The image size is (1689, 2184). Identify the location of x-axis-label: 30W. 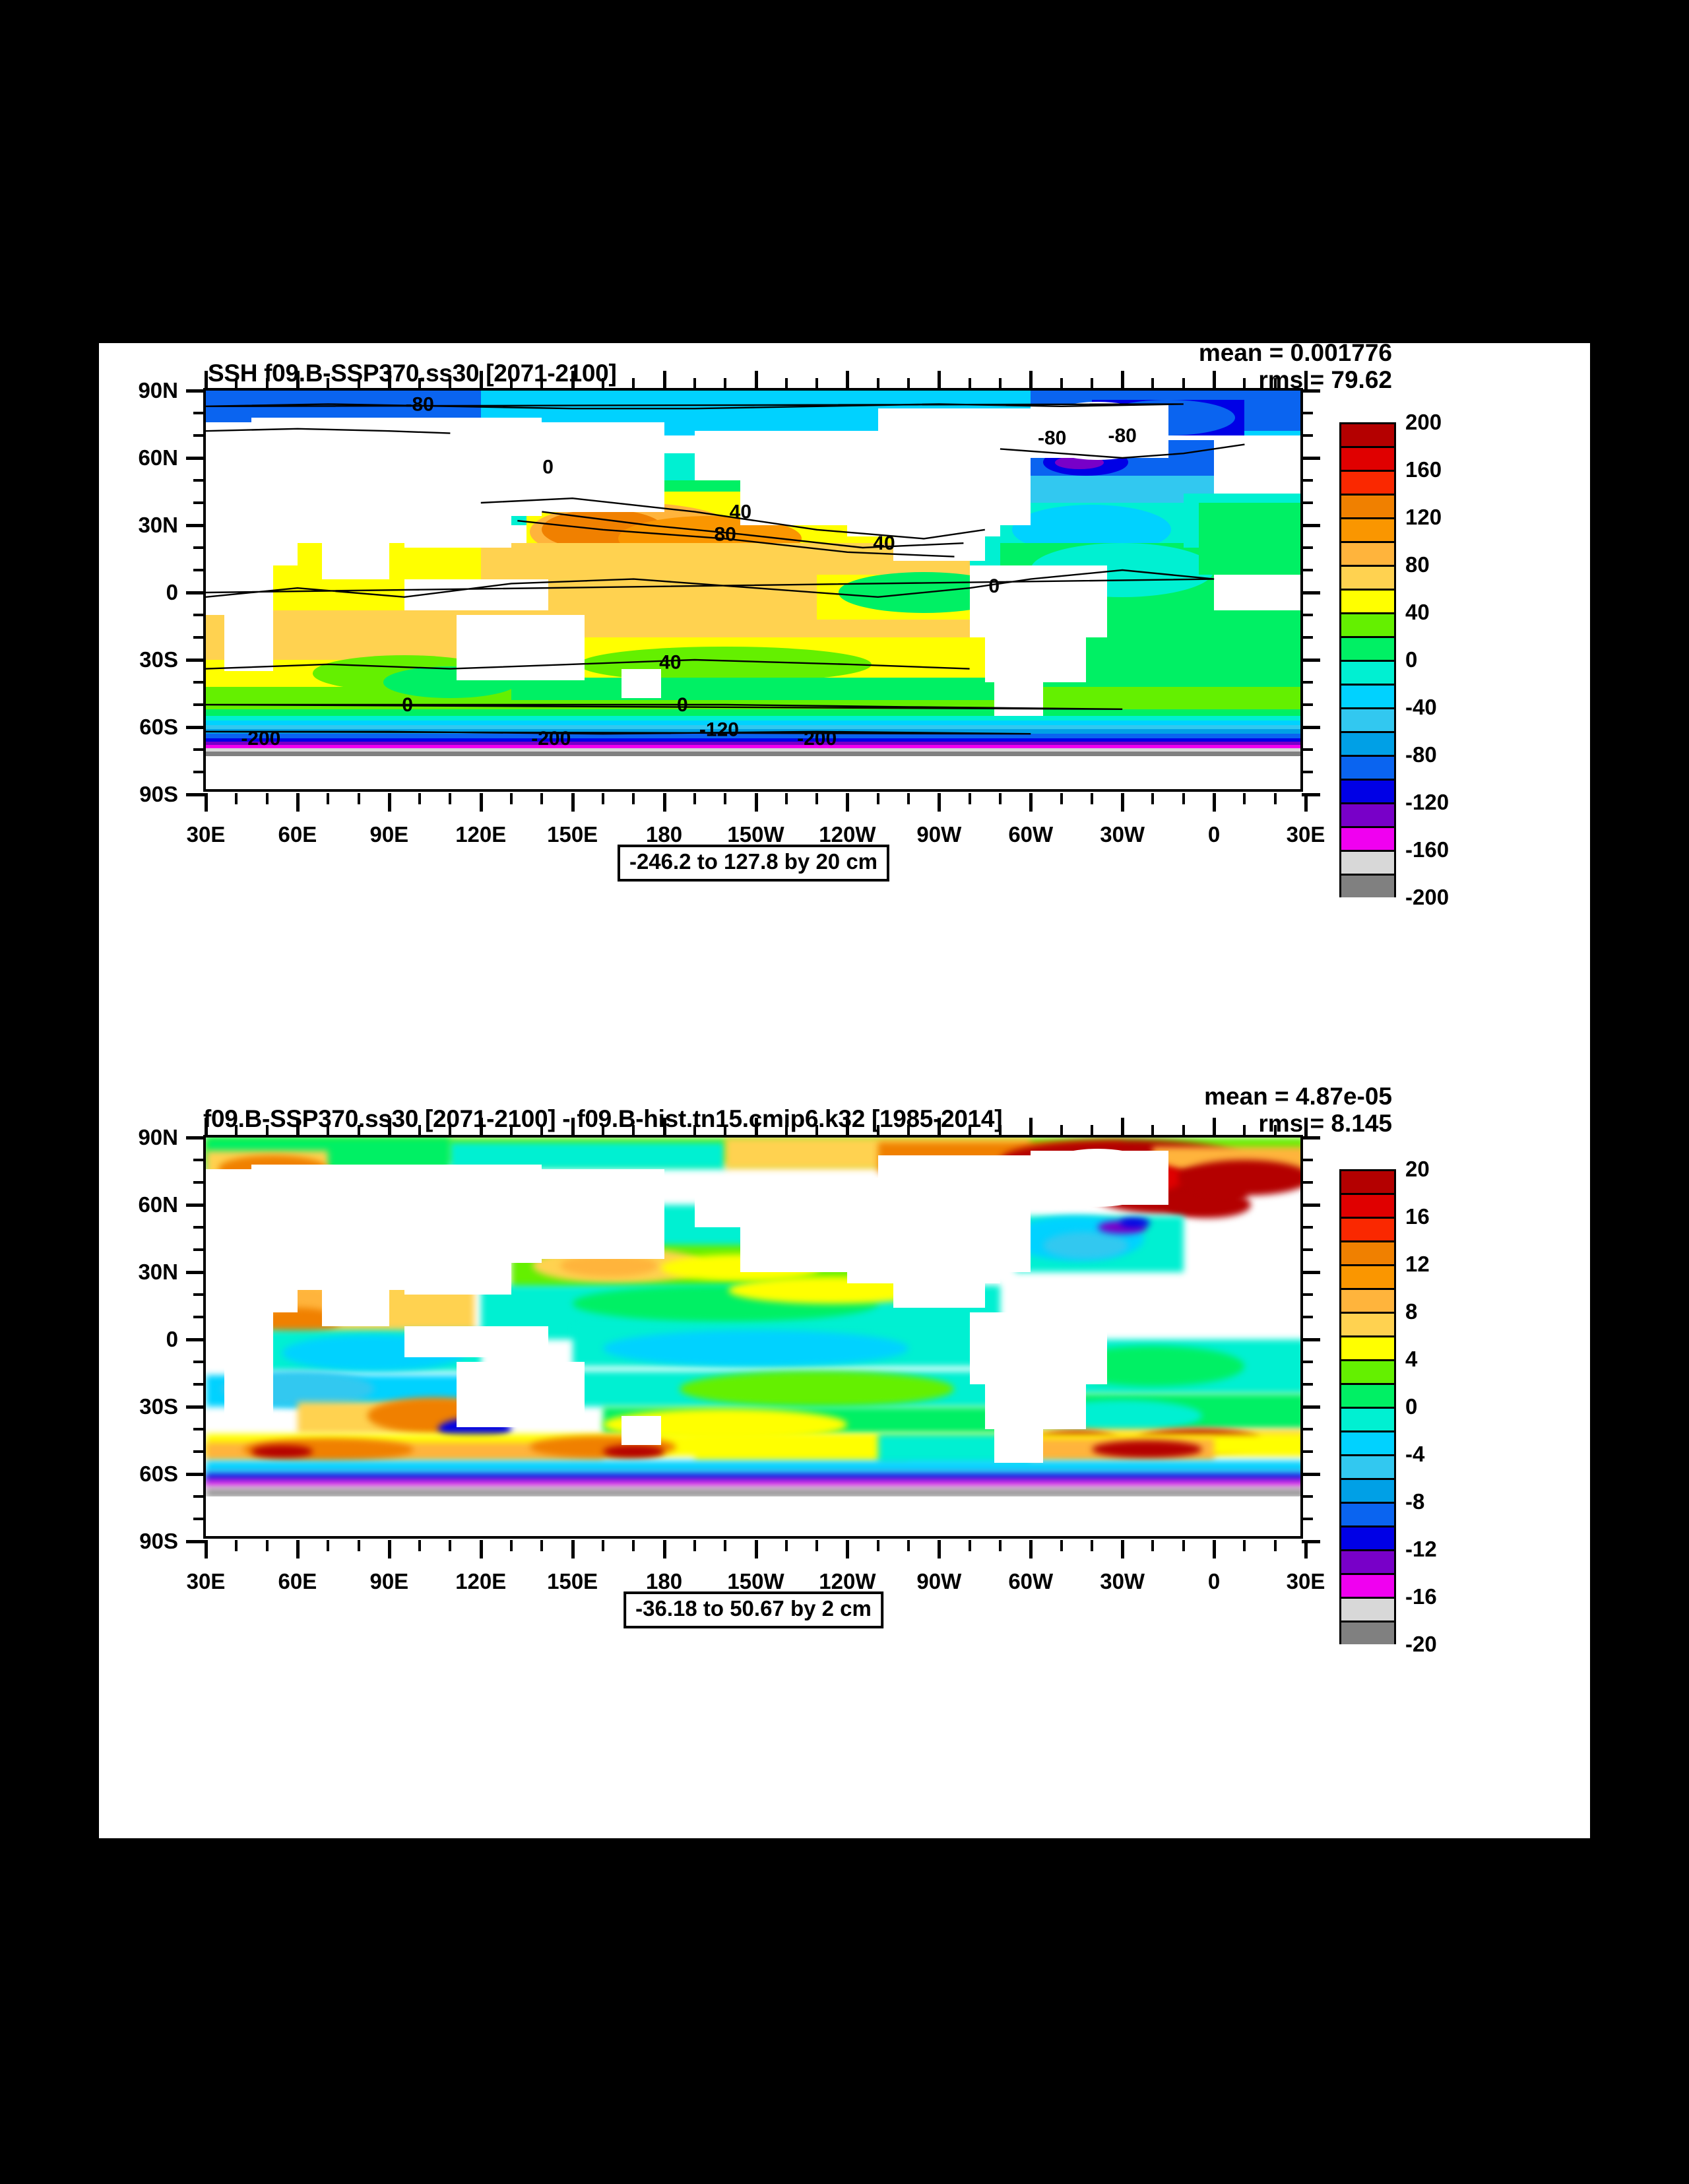
(1122, 834).